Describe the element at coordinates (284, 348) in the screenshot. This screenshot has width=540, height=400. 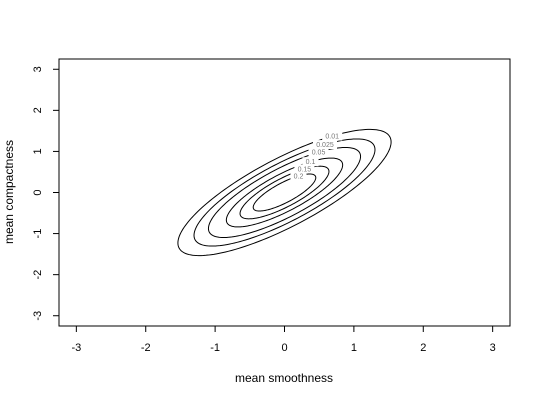
I see `x-tick-label: 0` at that location.